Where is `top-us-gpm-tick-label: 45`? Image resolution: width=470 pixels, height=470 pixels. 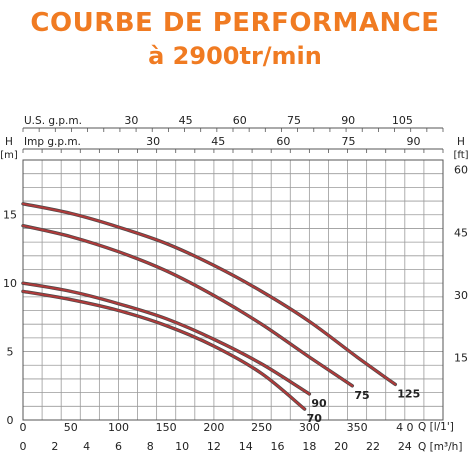 top-us-gpm-tick-label: 45 is located at coordinates (186, 120).